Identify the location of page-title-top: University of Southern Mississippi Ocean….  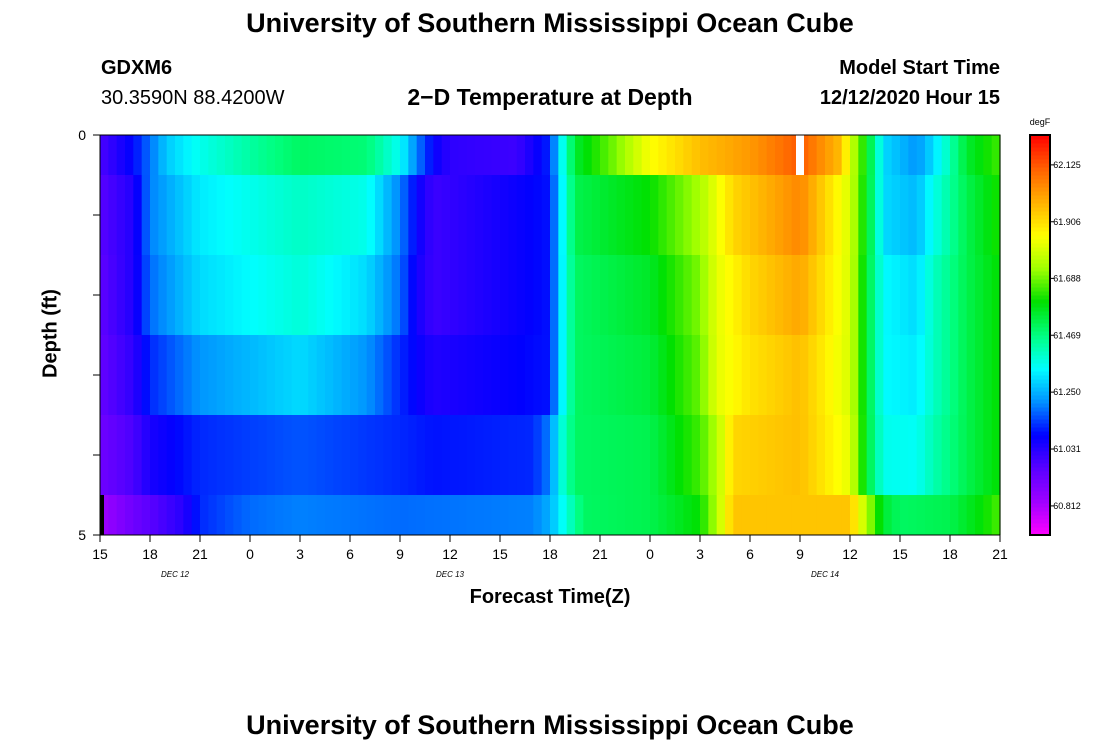
(550, 23).